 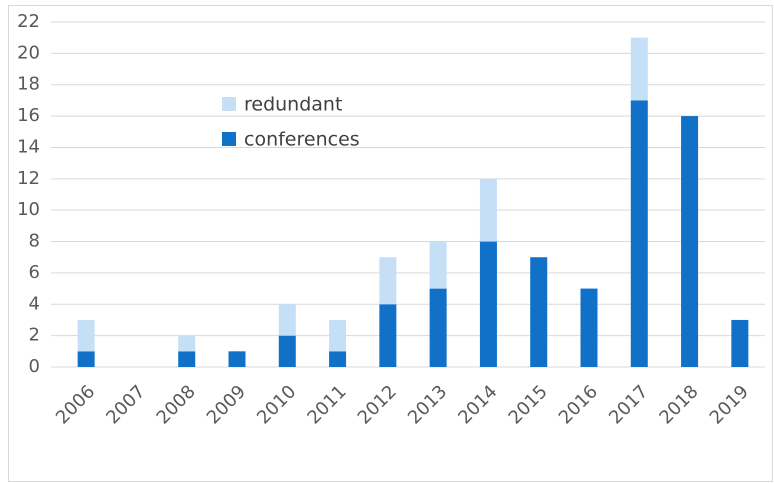 What do you see at coordinates (34, 335) in the screenshot?
I see `y-tick-label: 2` at bounding box center [34, 335].